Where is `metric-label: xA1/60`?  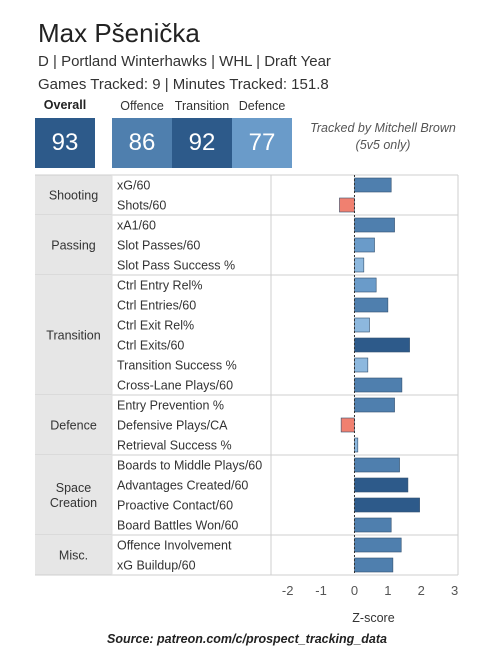 metric-label: xA1/60 is located at coordinates (136, 226).